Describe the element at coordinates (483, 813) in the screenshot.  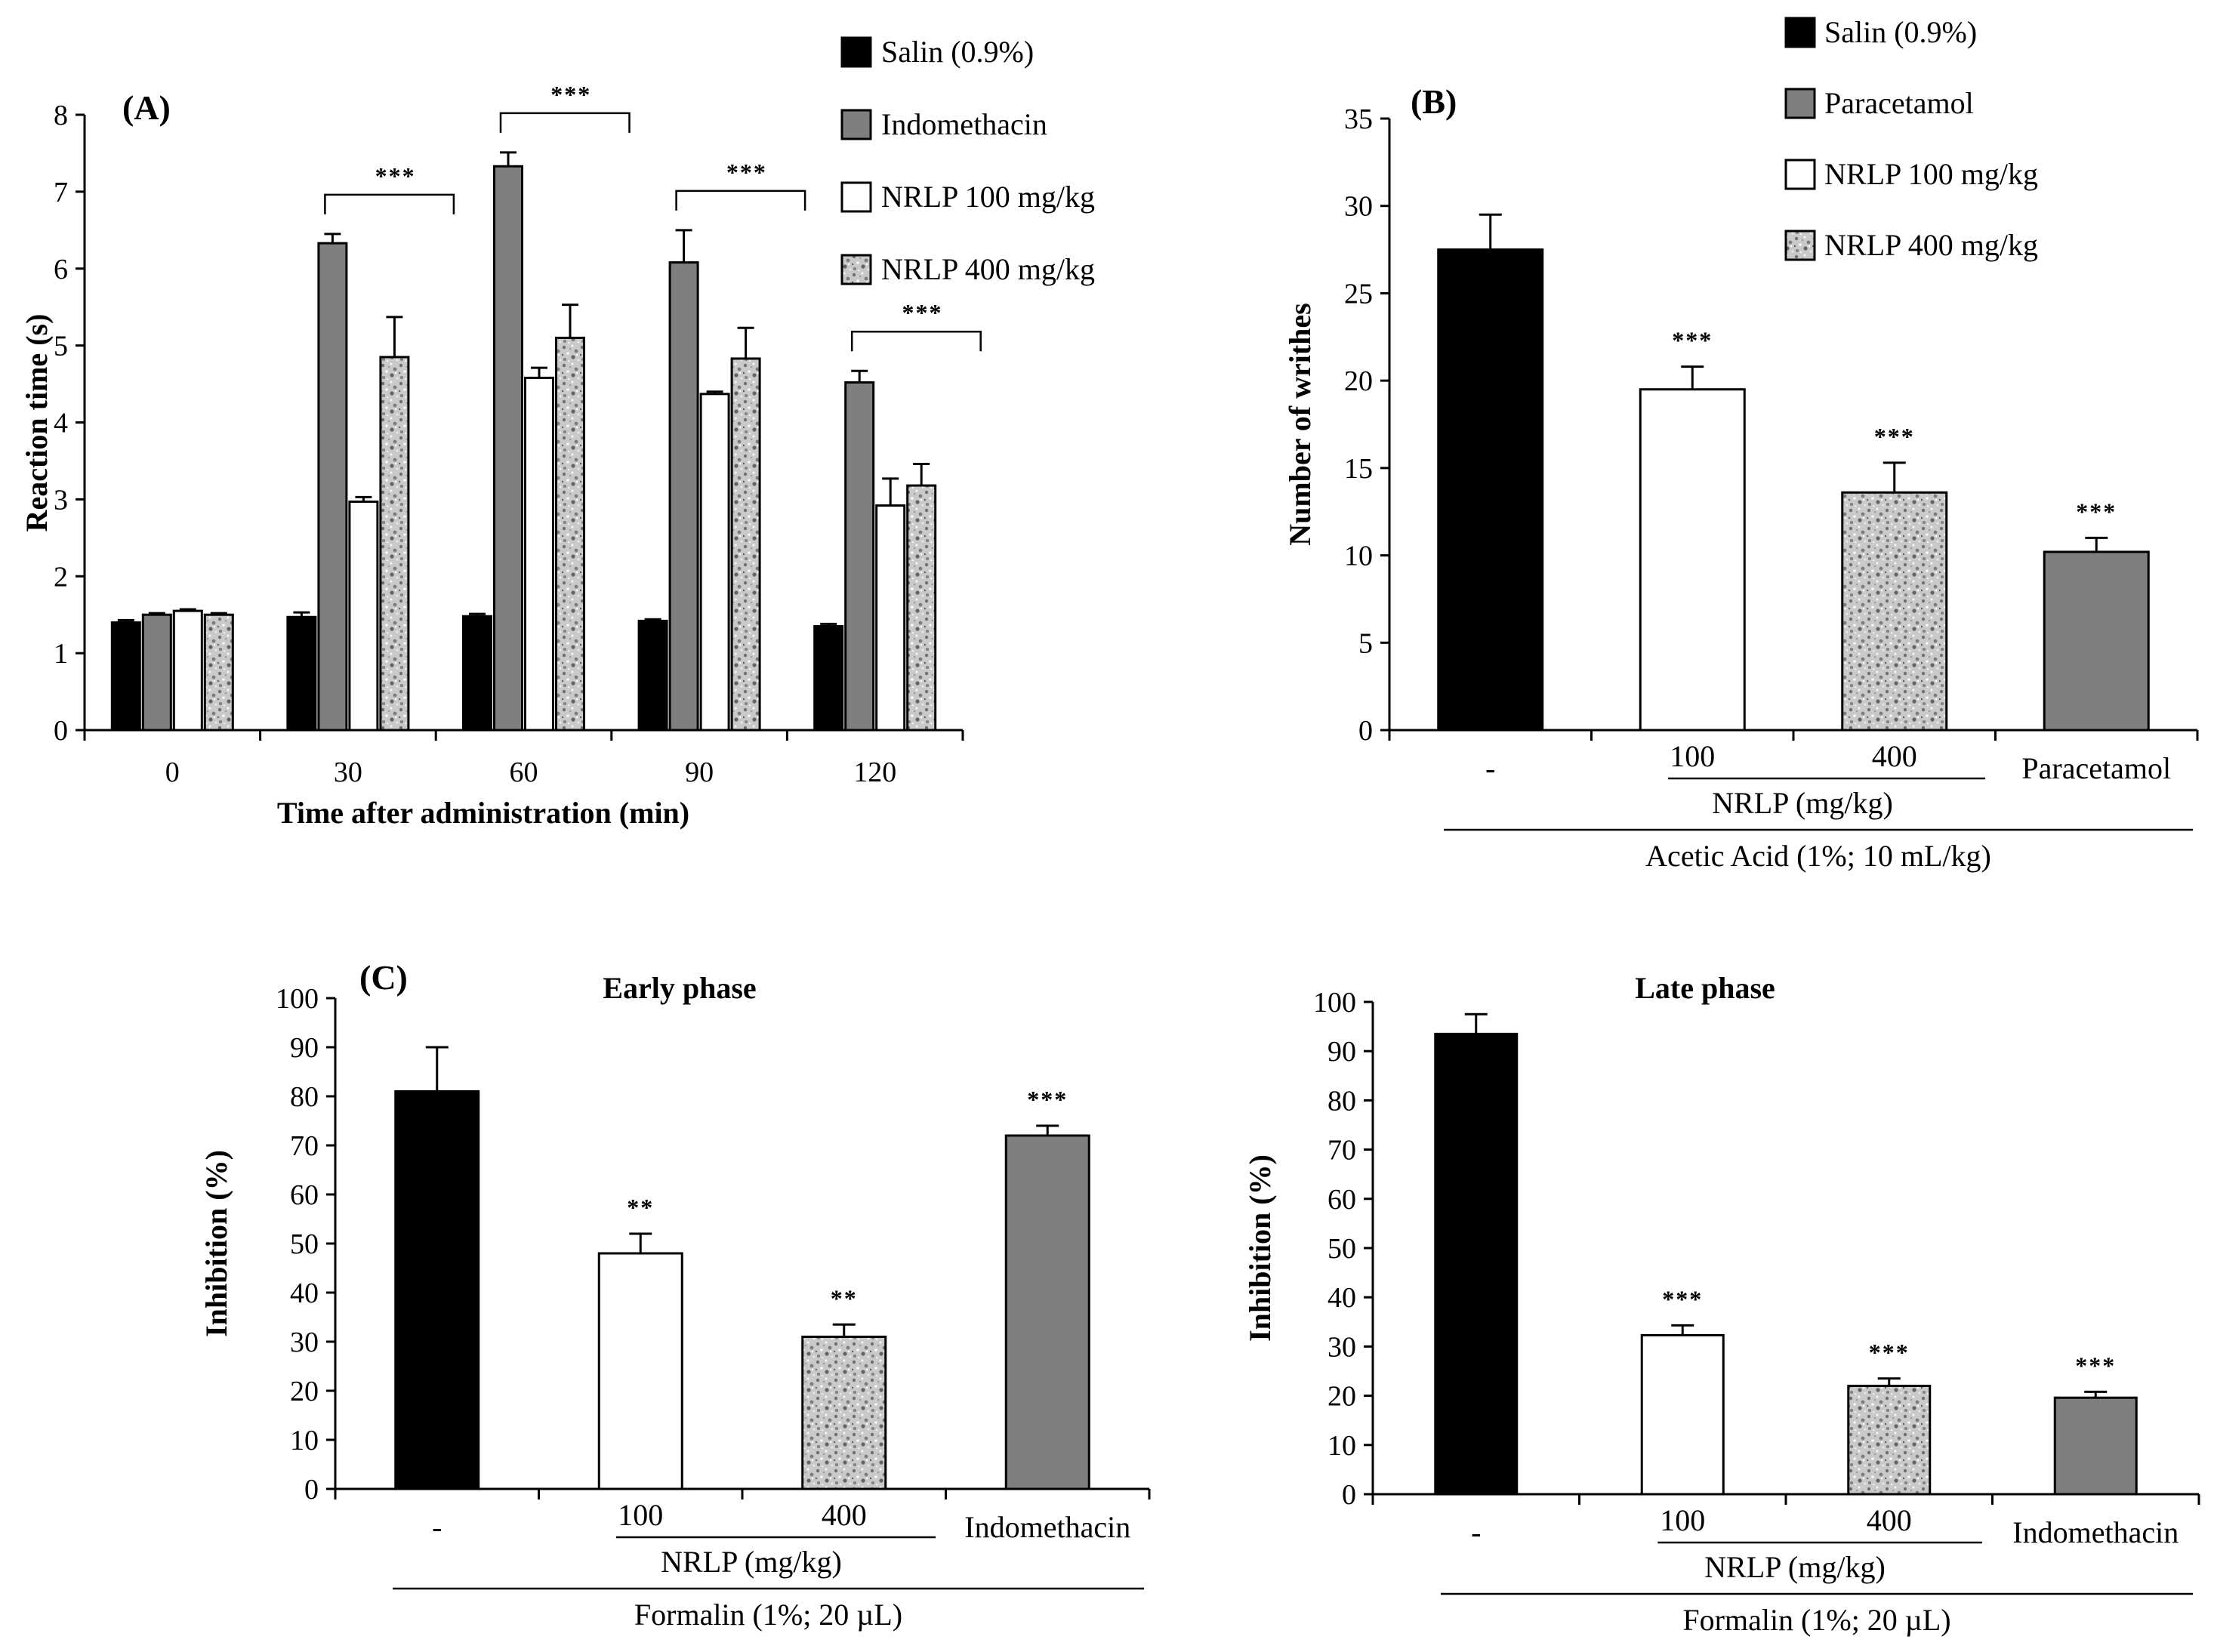
I see `x-axis-title: Time after administration (min)` at that location.